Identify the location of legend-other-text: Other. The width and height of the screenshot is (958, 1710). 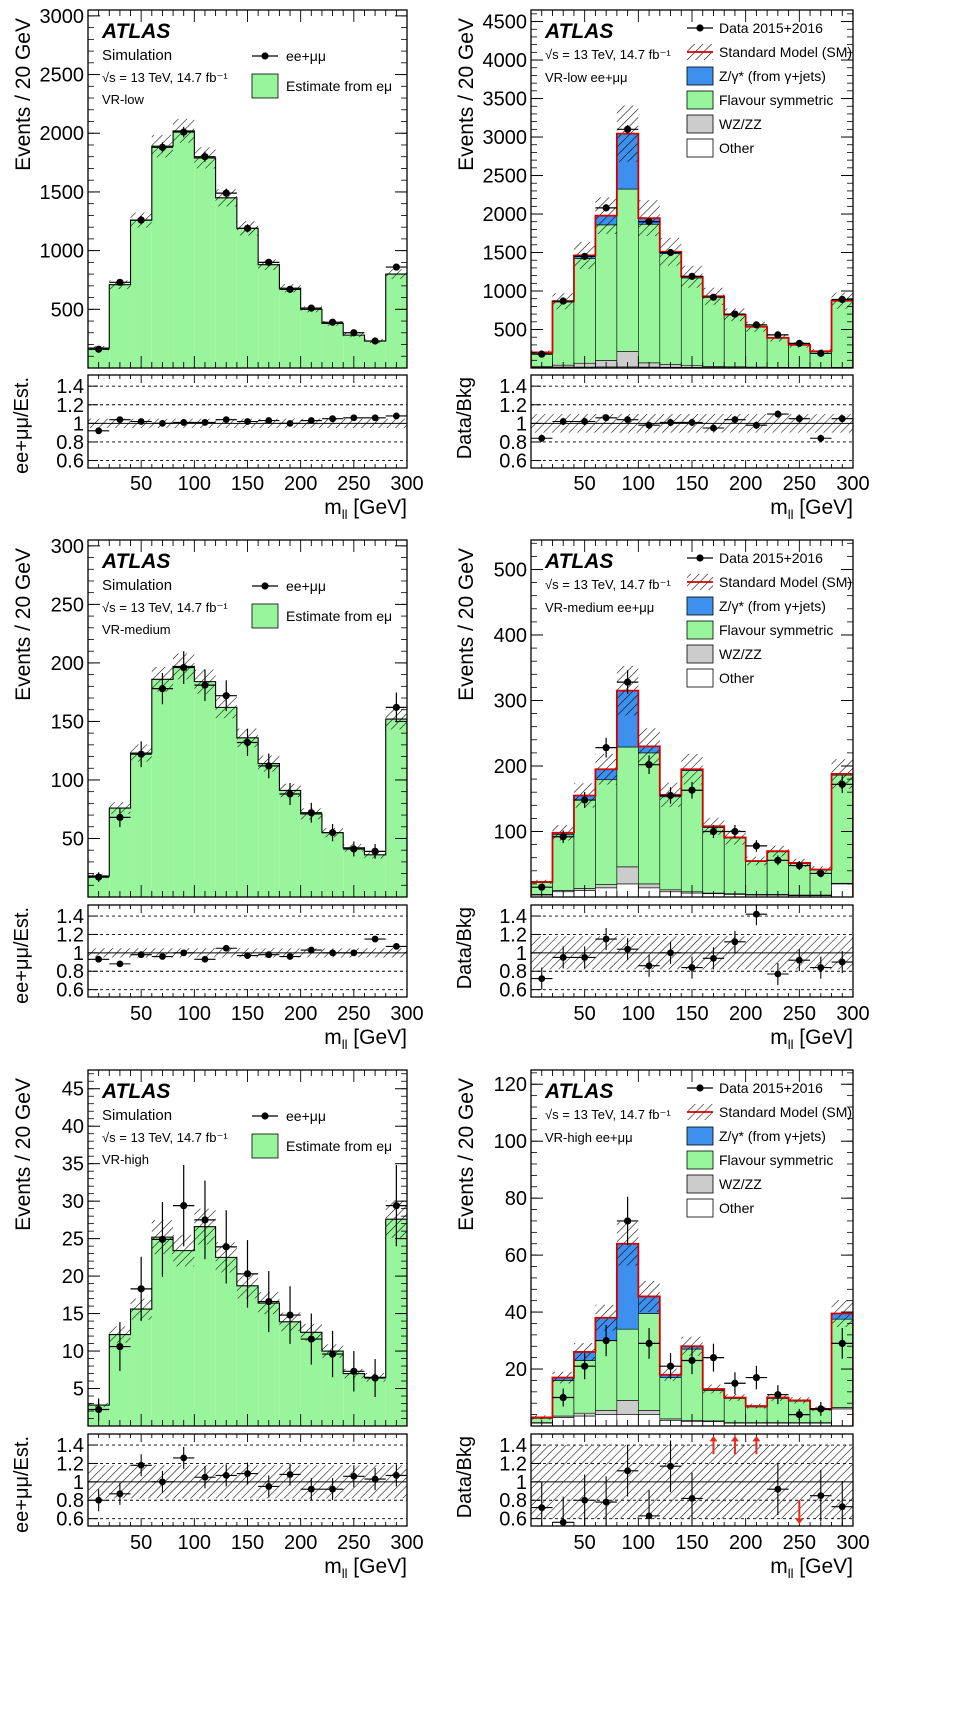
(736, 148).